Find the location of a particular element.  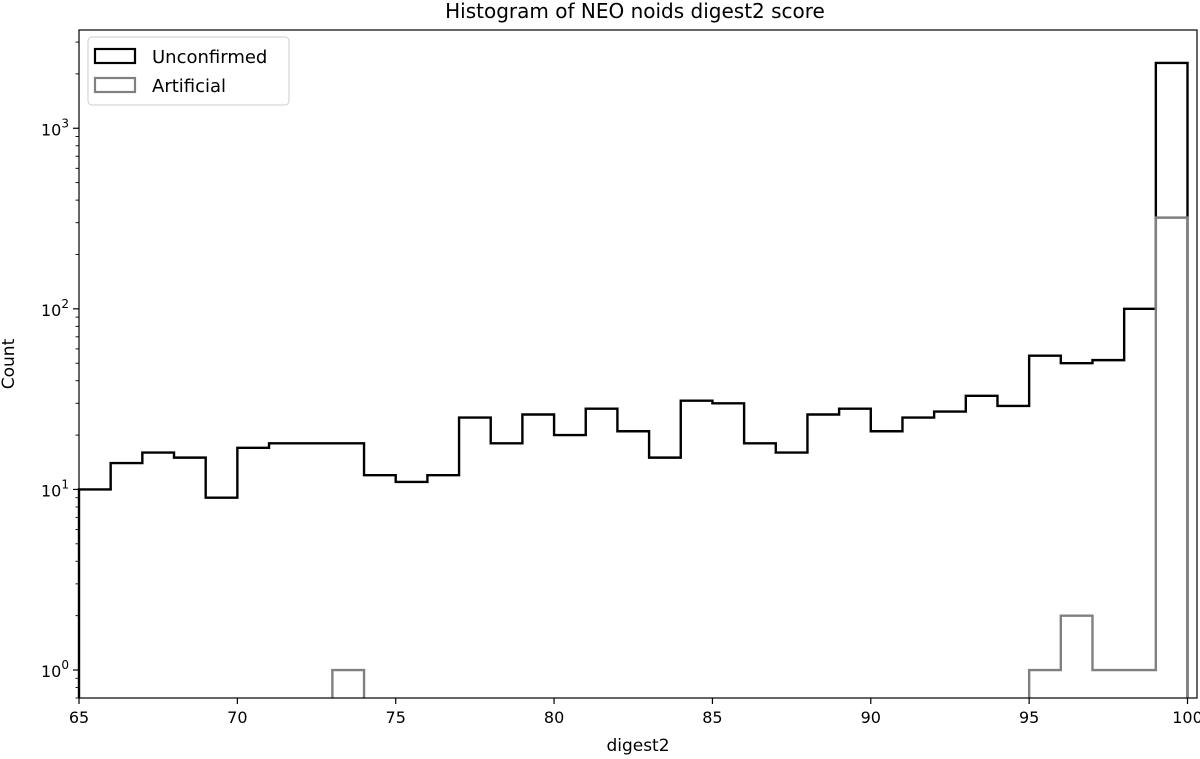

x-tick-label-90: 90 is located at coordinates (871, 717).